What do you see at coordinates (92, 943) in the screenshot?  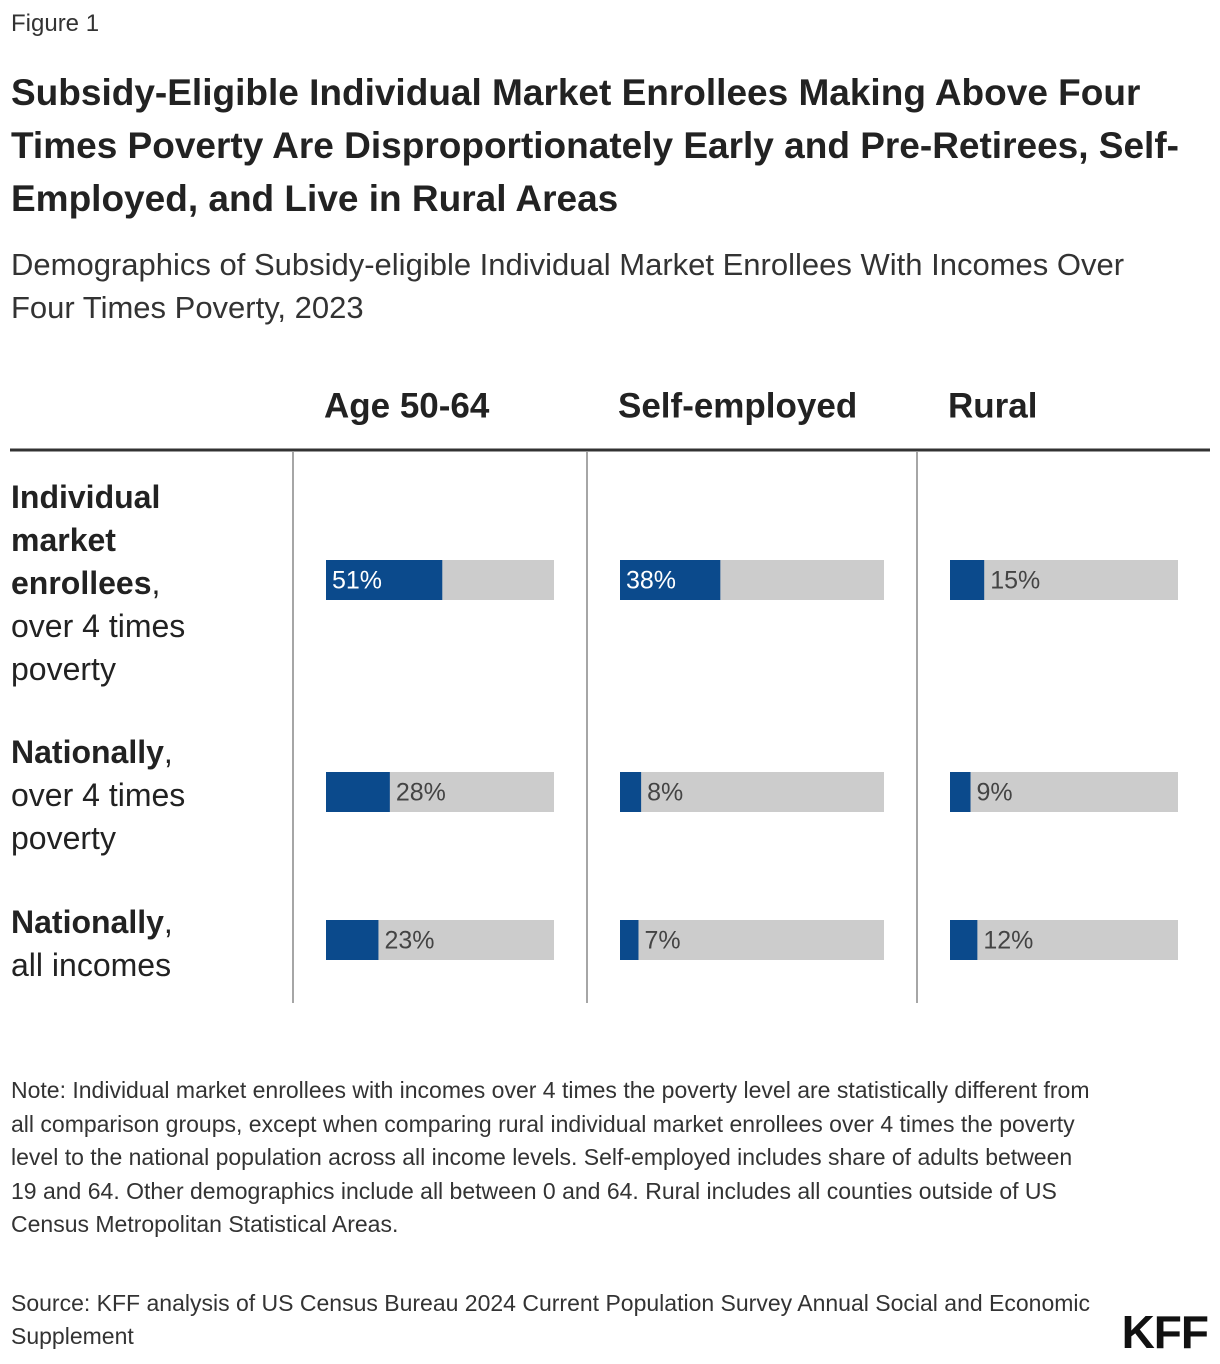 I see `row-label-regular: , all incomes` at bounding box center [92, 943].